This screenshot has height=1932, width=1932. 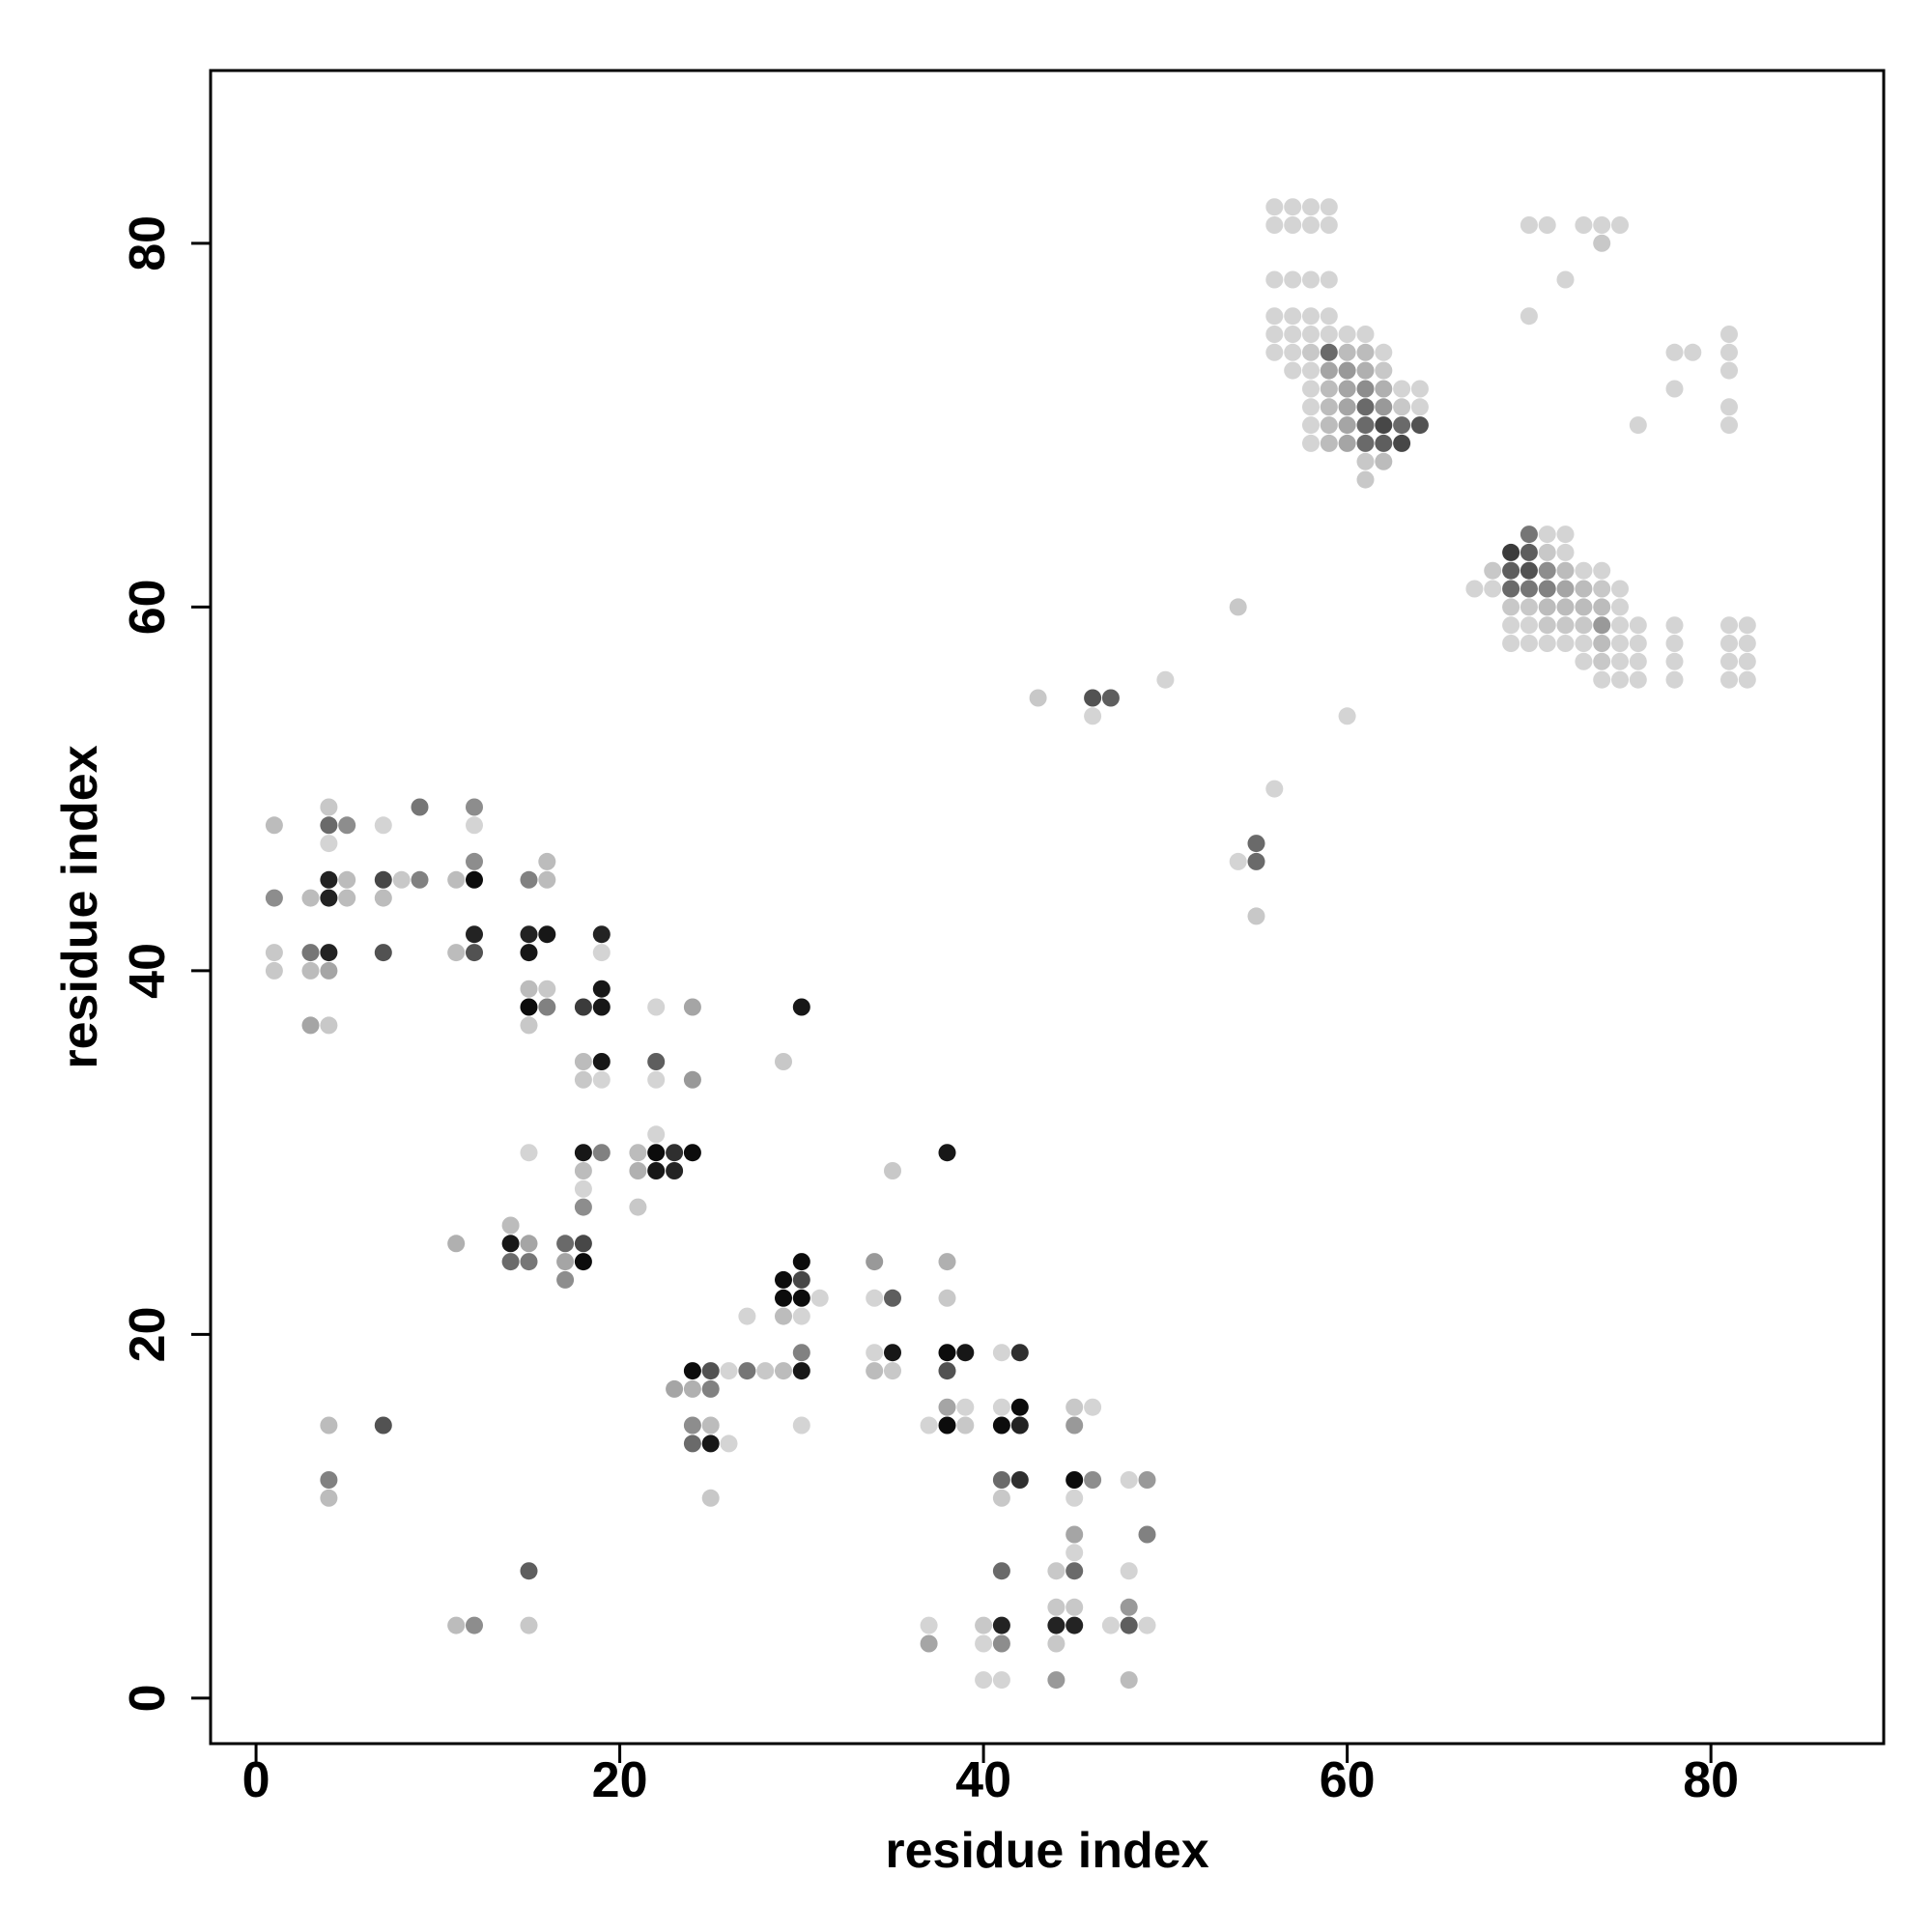 I want to click on x-tick-label: 0, so click(x=256, y=1780).